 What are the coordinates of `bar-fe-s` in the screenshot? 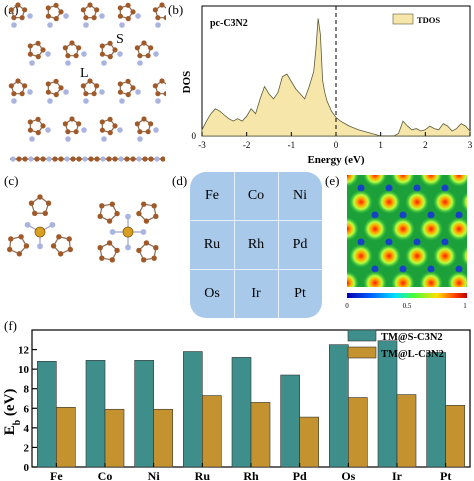 It's located at (47, 414).